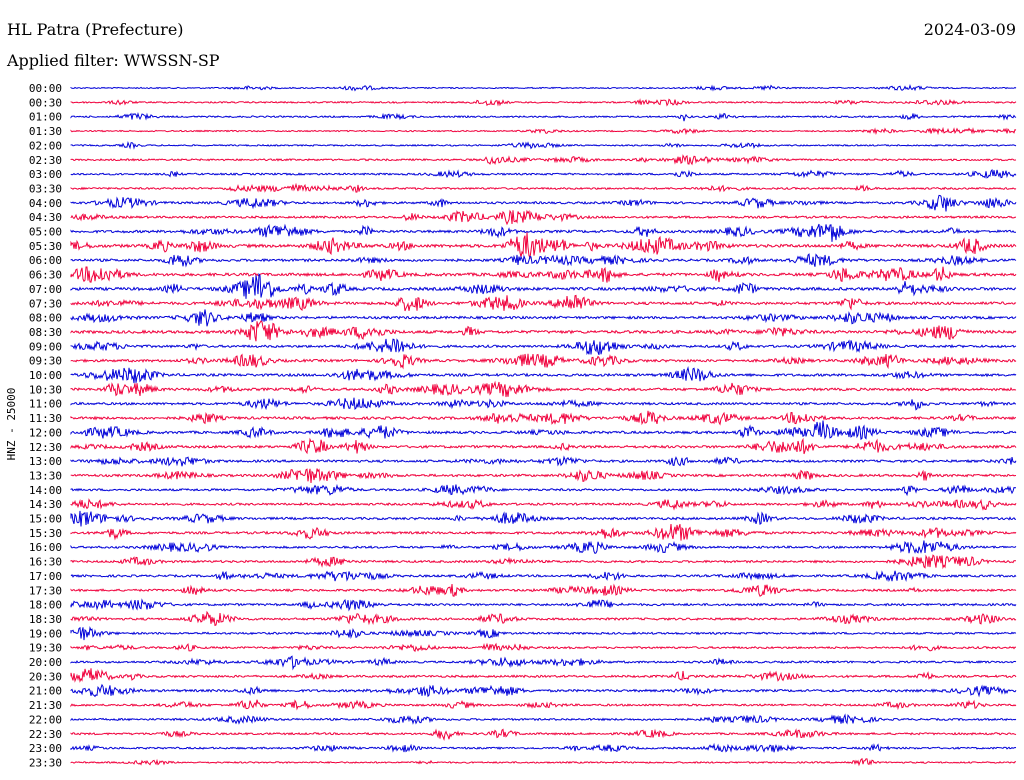 Image resolution: width=1024 pixels, height=780 pixels. I want to click on row-time-label: 18:30, so click(45, 619).